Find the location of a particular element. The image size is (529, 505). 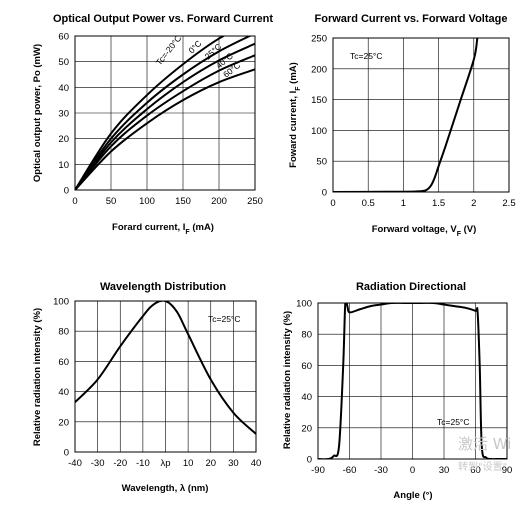

series-label: Tc=-20°C is located at coordinates (169, 50).